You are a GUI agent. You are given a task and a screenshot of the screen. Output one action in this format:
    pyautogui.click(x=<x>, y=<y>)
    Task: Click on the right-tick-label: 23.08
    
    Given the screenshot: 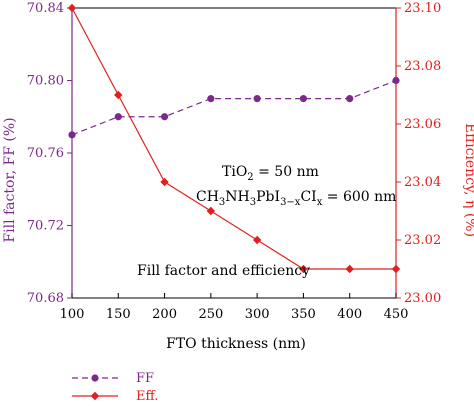 What is the action you would take?
    pyautogui.click(x=422, y=66)
    